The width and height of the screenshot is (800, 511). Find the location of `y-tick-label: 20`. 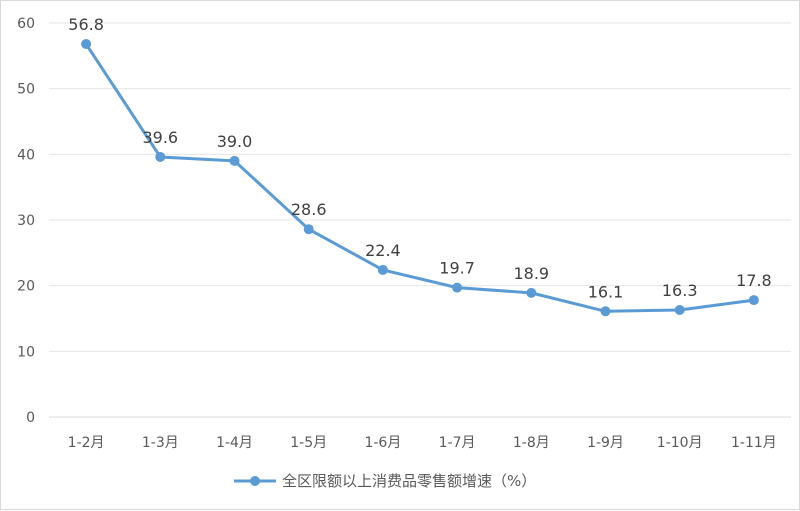

y-tick-label: 20 is located at coordinates (26, 287).